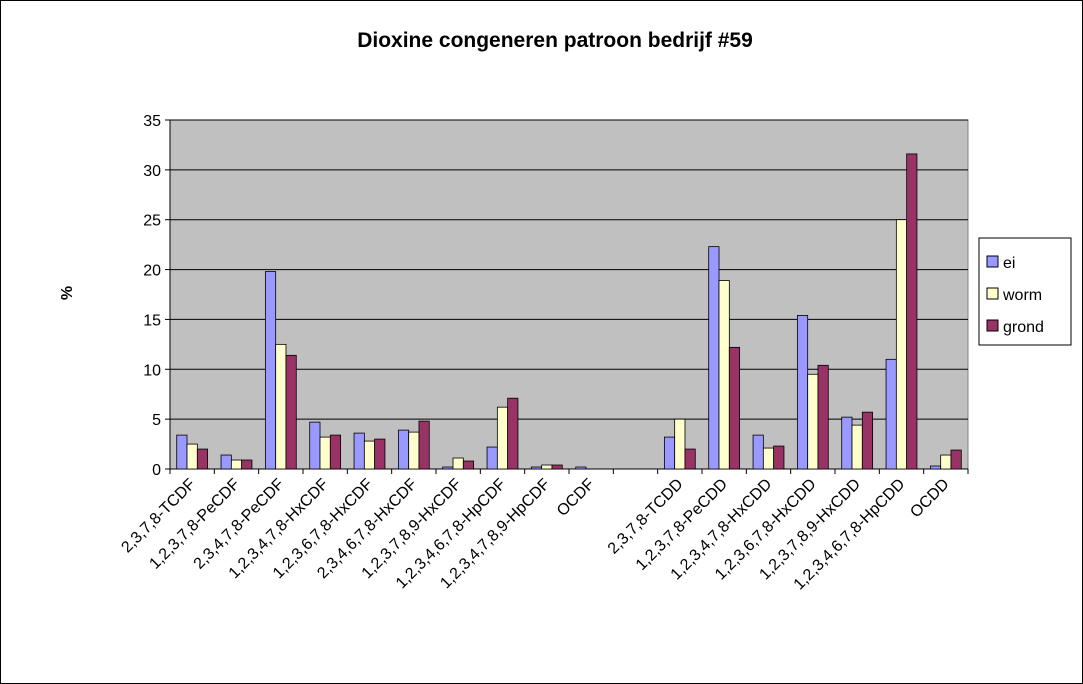 The width and height of the screenshot is (1083, 684). I want to click on y-tick-label: 15, so click(152, 320).